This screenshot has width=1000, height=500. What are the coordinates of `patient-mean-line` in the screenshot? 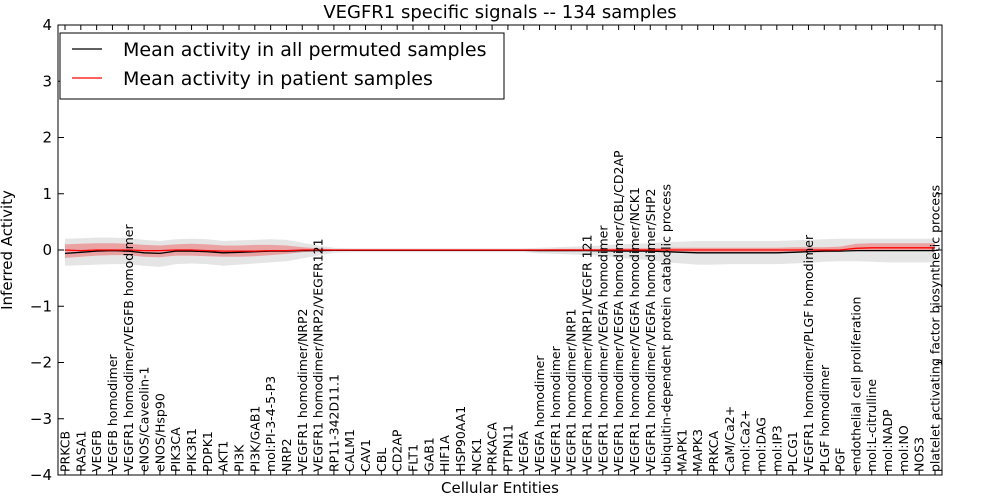 It's located at (499, 249).